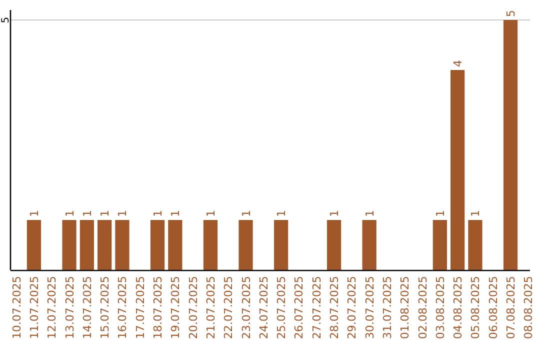  What do you see at coordinates (87, 307) in the screenshot?
I see `x-tick-label: 14.07.2025` at bounding box center [87, 307].